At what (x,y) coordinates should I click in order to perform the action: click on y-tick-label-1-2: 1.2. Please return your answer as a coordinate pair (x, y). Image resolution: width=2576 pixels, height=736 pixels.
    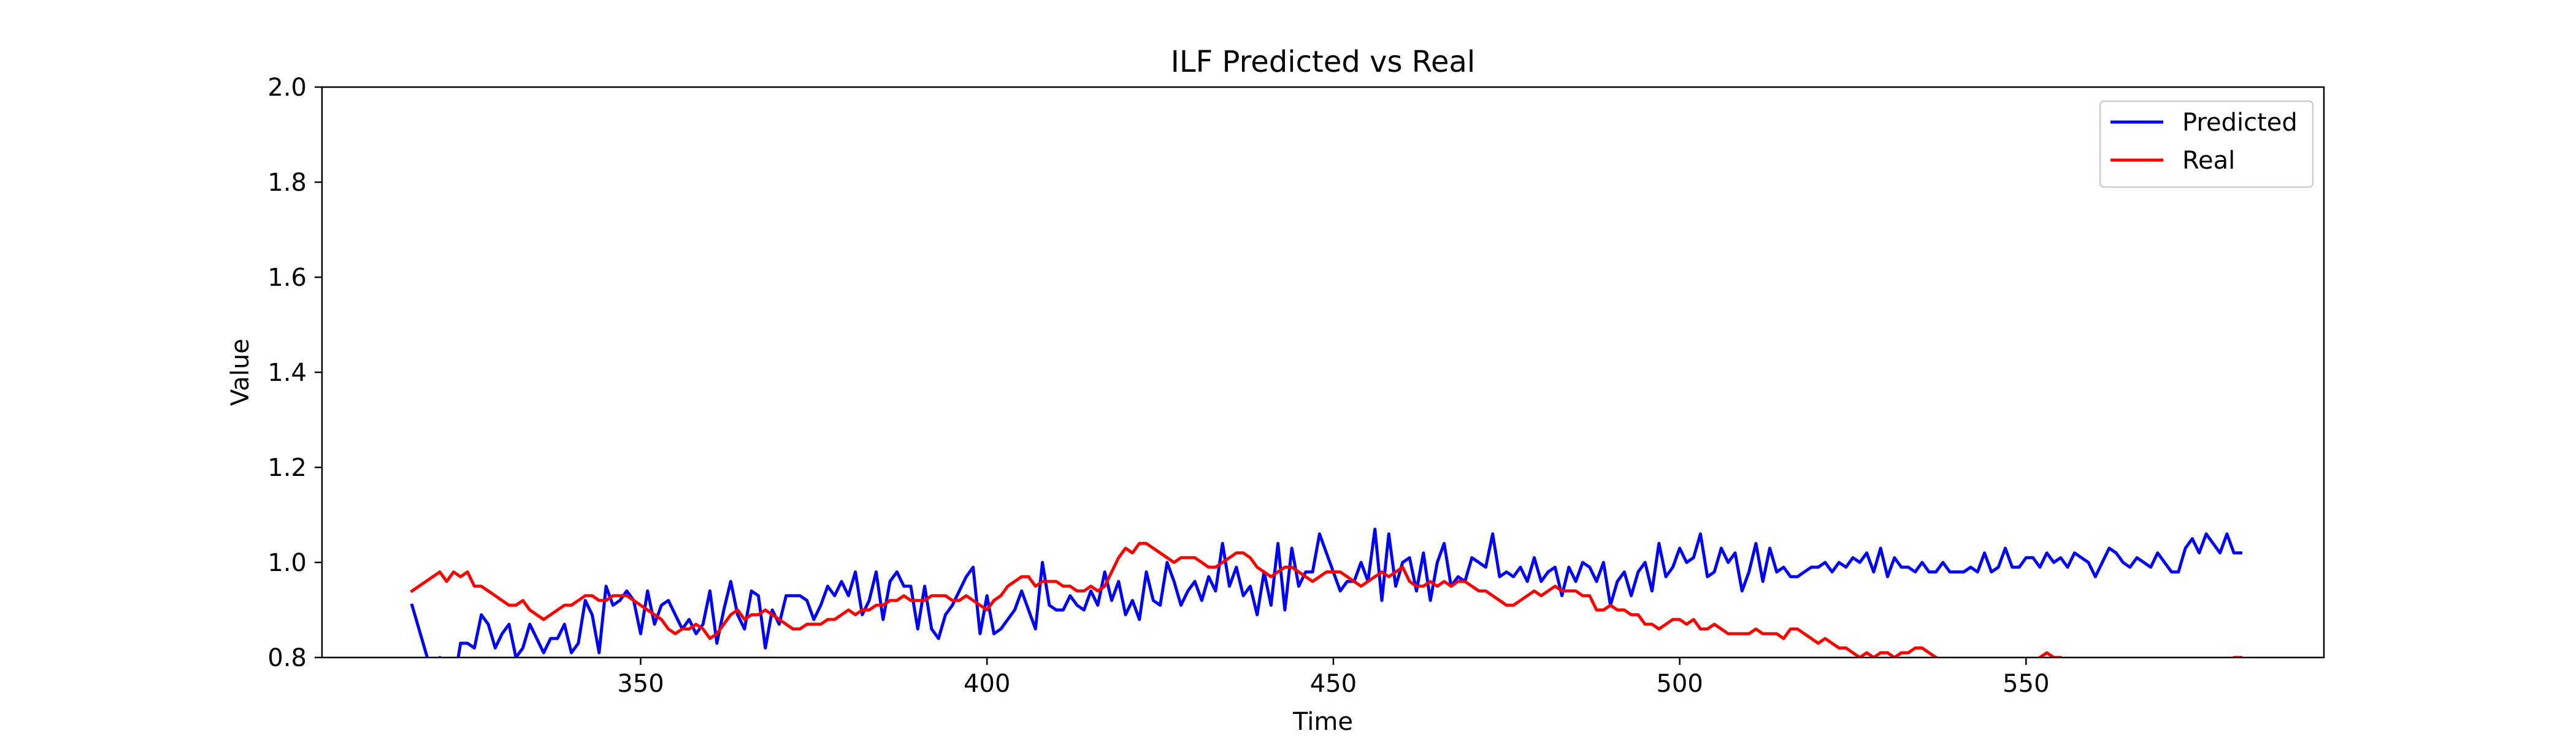
    Looking at the image, I should click on (287, 468).